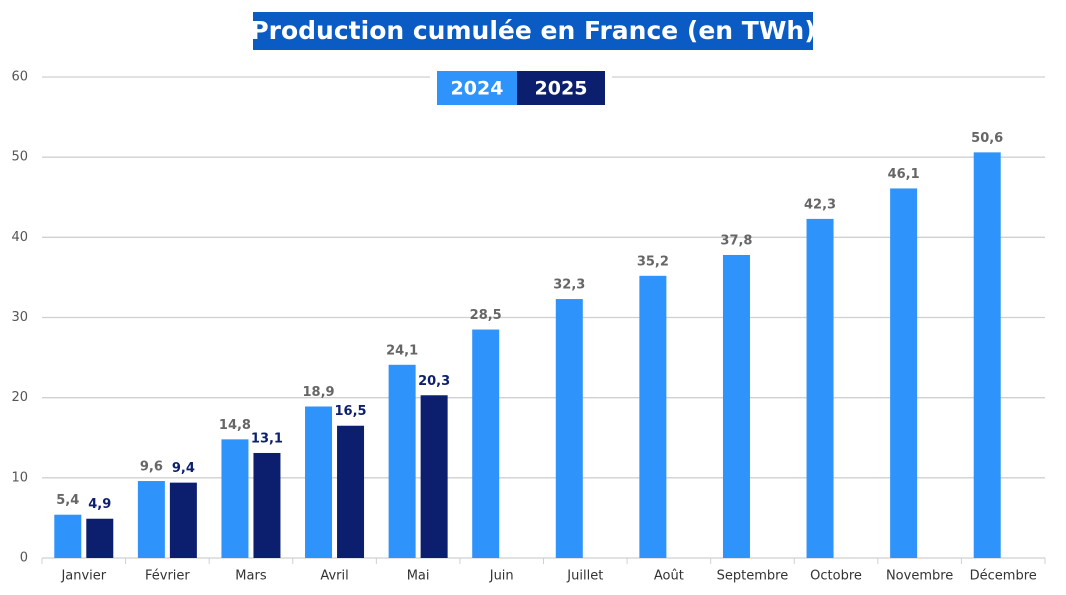 Image resolution: width=1066 pixels, height=595 pixels. Describe the element at coordinates (19, 317) in the screenshot. I see `y-tick-label: 30` at that location.